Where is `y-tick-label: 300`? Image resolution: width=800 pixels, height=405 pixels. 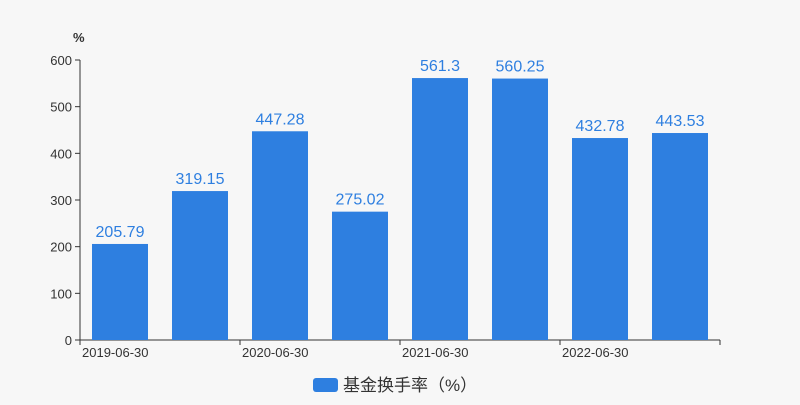 y-tick-label: 300 is located at coordinates (61, 200).